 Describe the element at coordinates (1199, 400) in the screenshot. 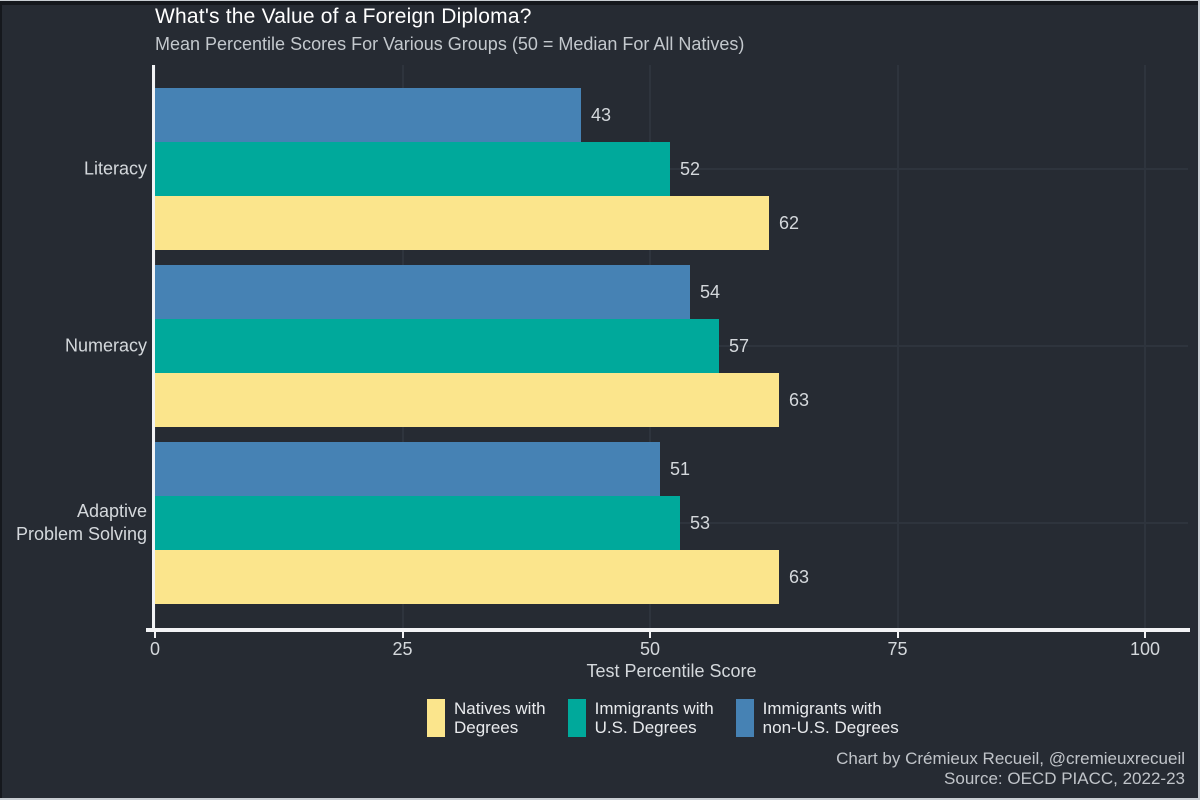

I see `window-edge-right` at that location.